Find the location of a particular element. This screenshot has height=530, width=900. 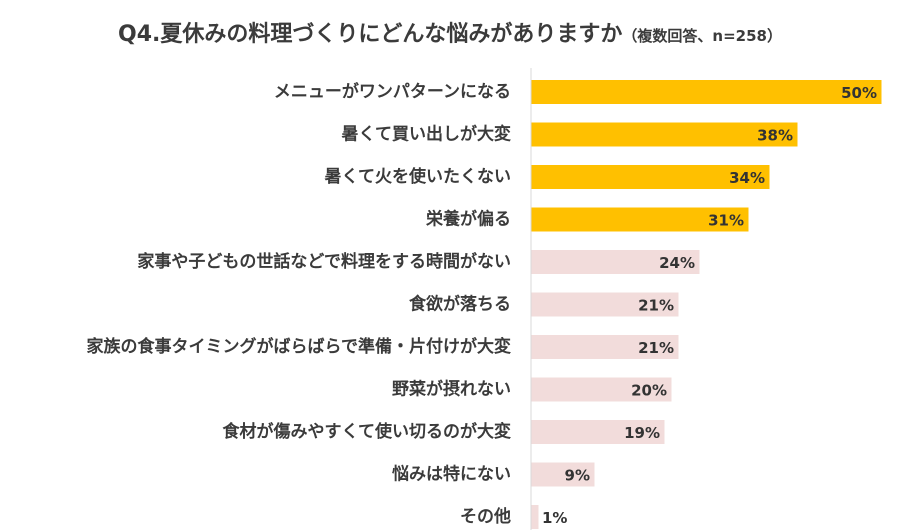

category-label: メニューがワンパターンになる is located at coordinates (392, 91).